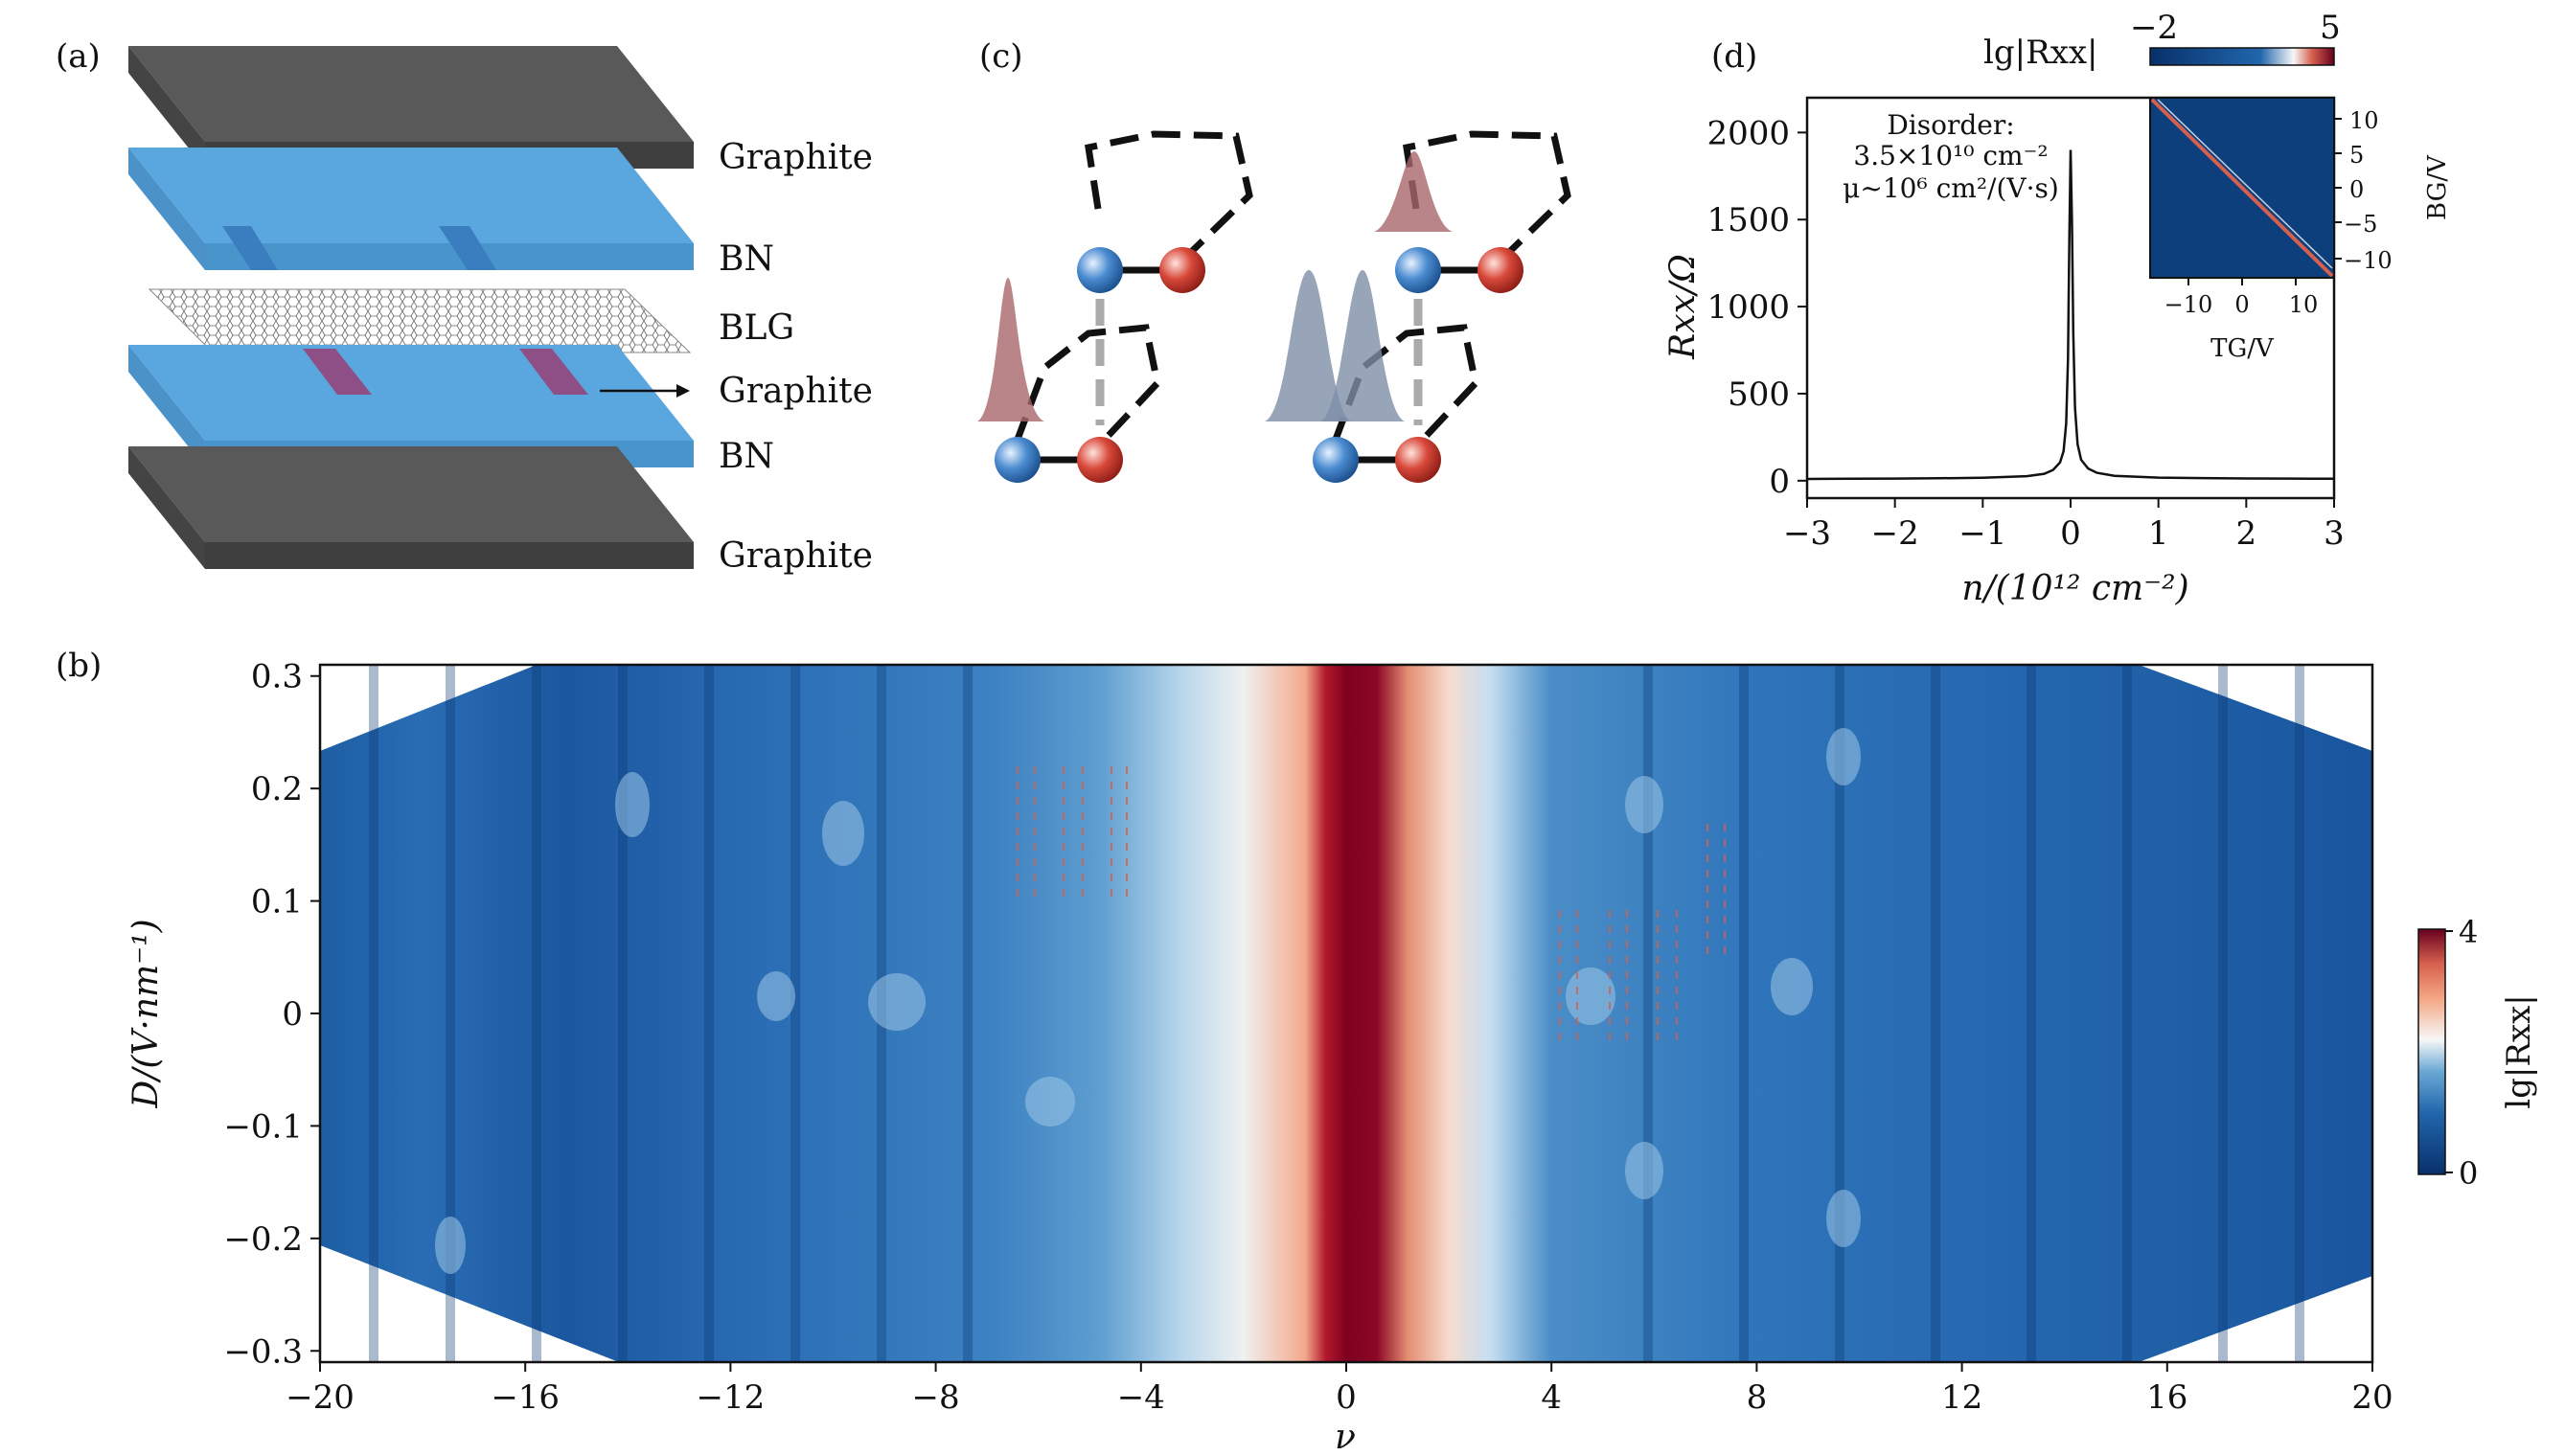  What do you see at coordinates (263, 1239) in the screenshot?
I see `plot-b-ytick-label: −0.2` at bounding box center [263, 1239].